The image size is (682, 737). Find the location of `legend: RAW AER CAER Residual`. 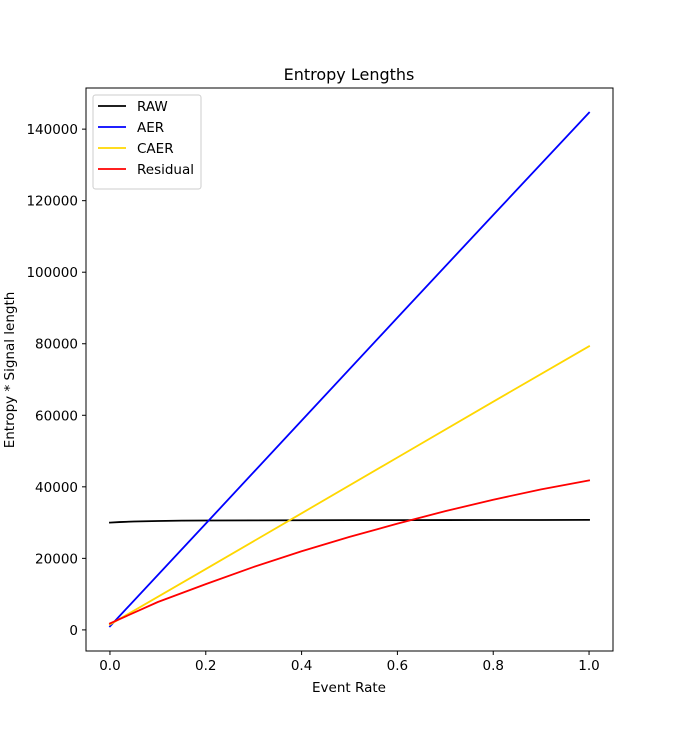

legend: RAW AER CAER Residual is located at coordinates (147, 142).